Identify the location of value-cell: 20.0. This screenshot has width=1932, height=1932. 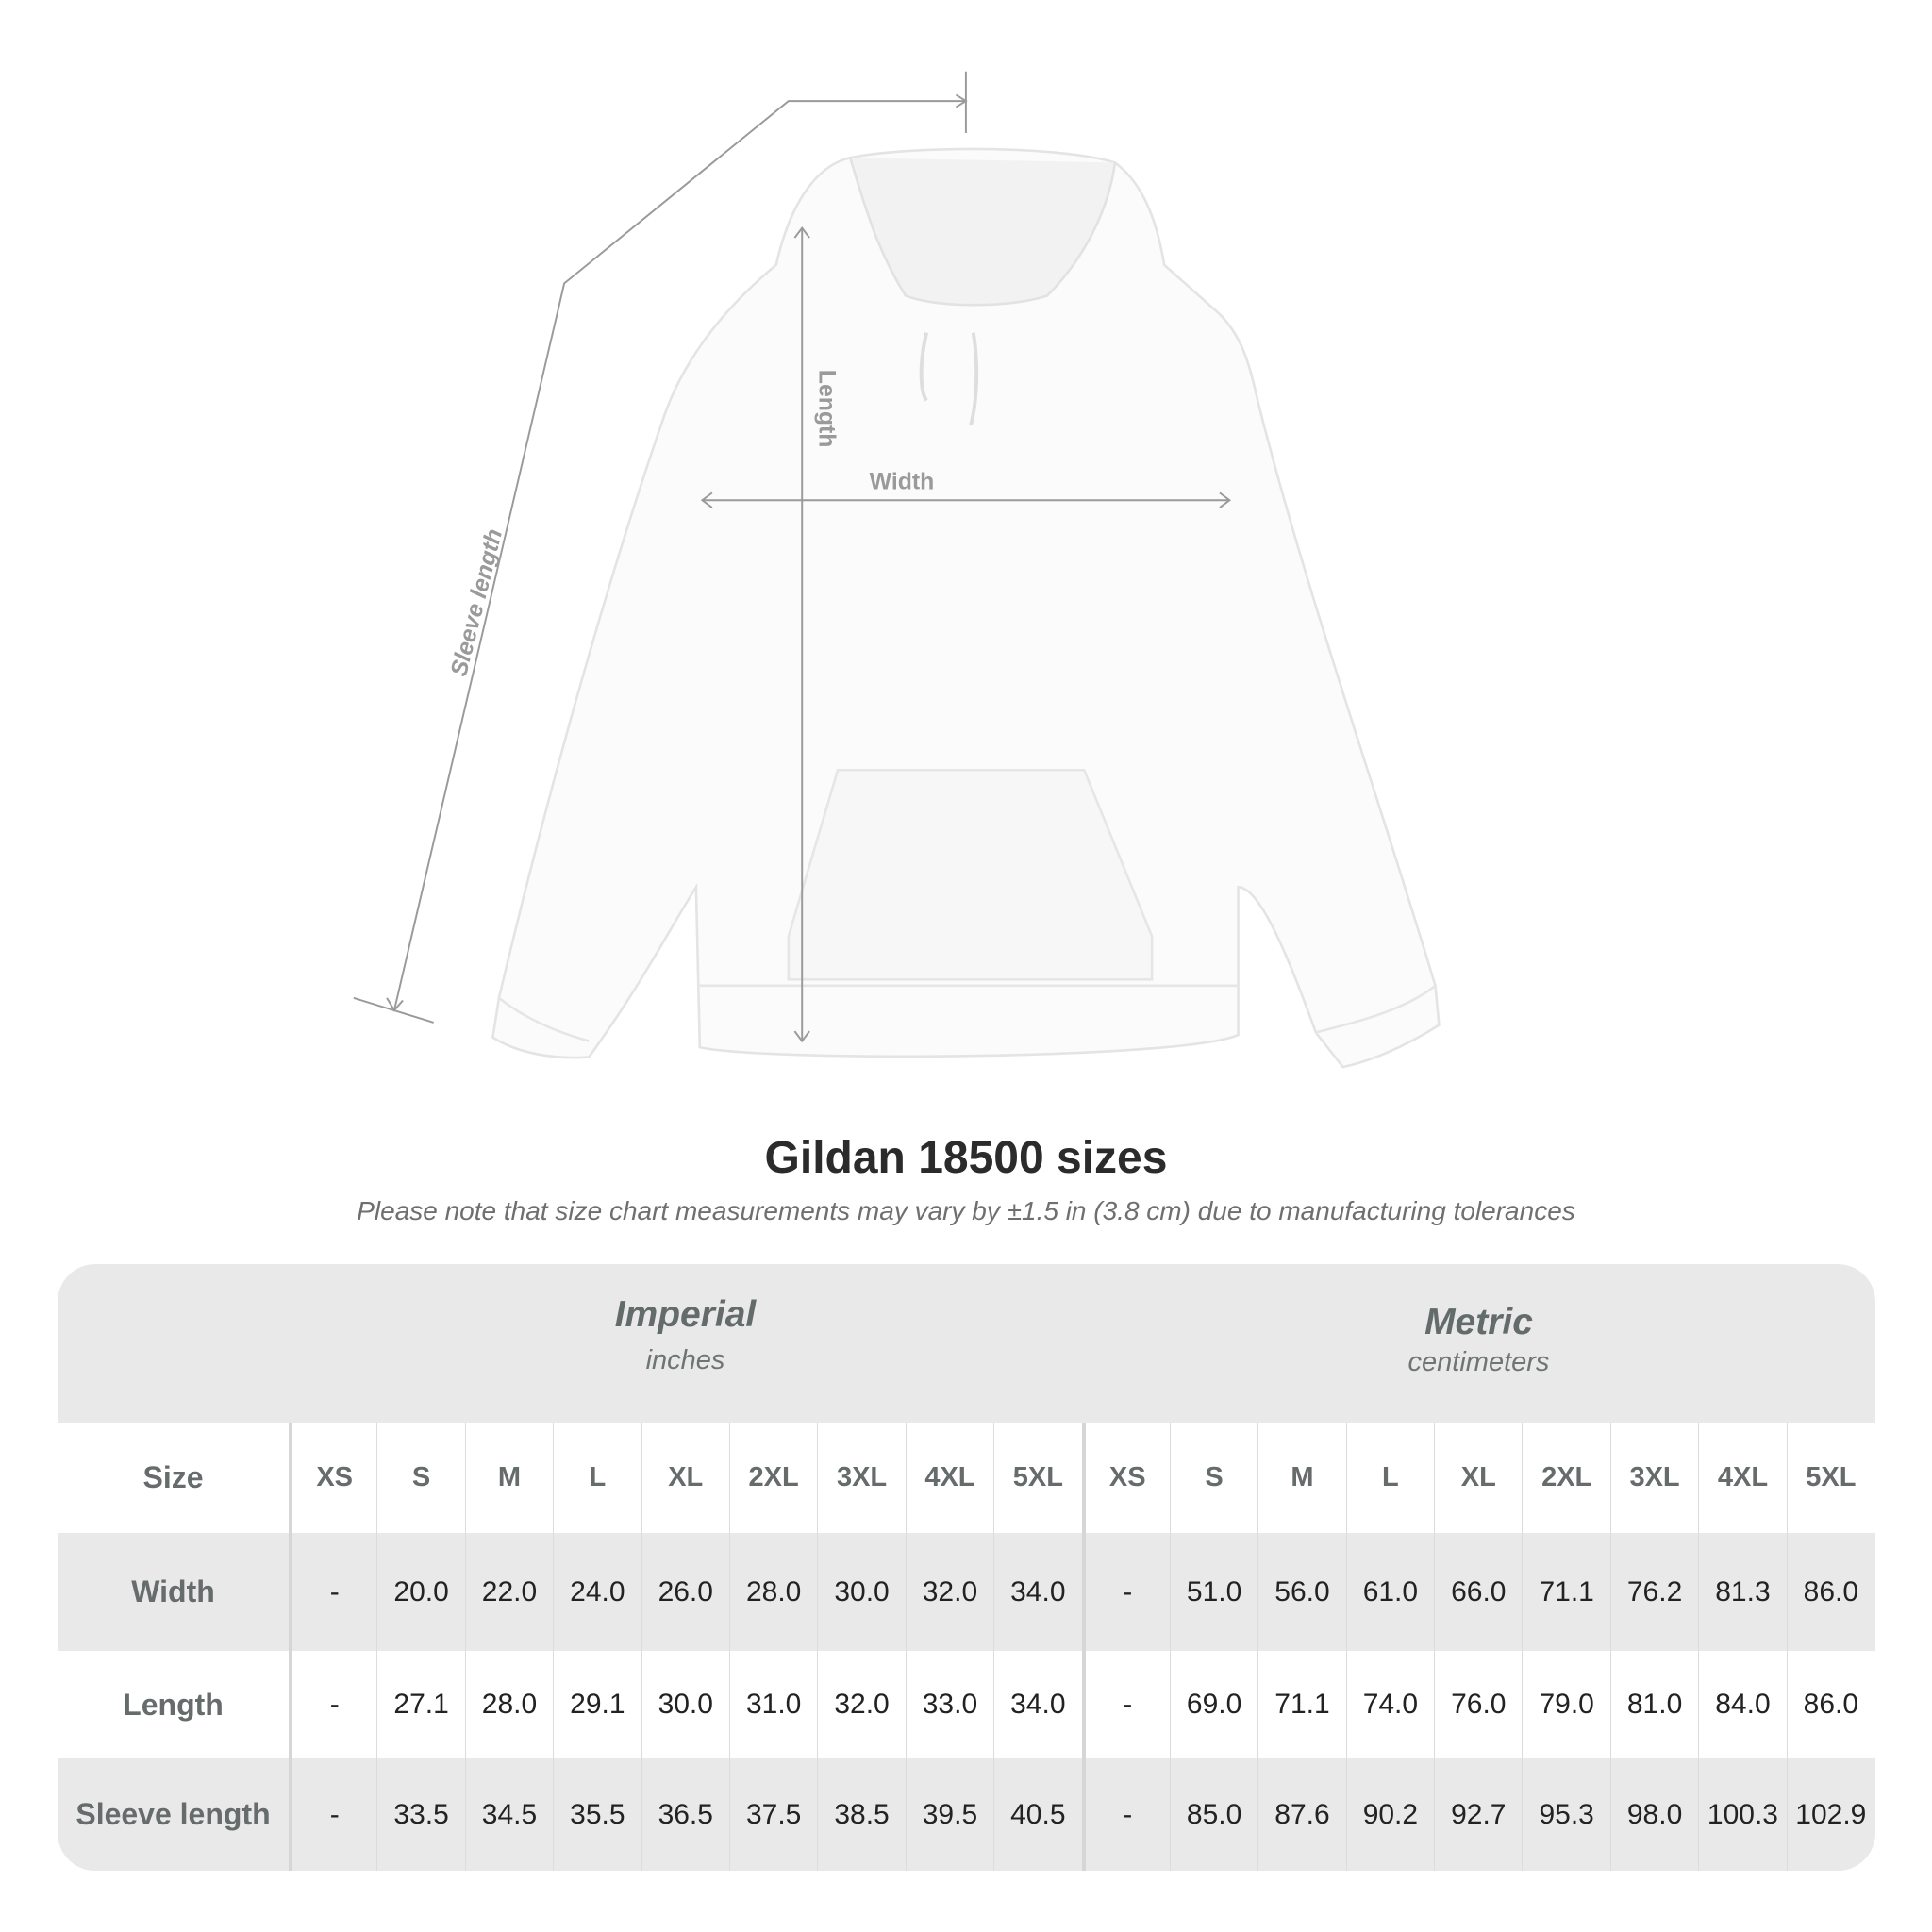
(420, 1592).